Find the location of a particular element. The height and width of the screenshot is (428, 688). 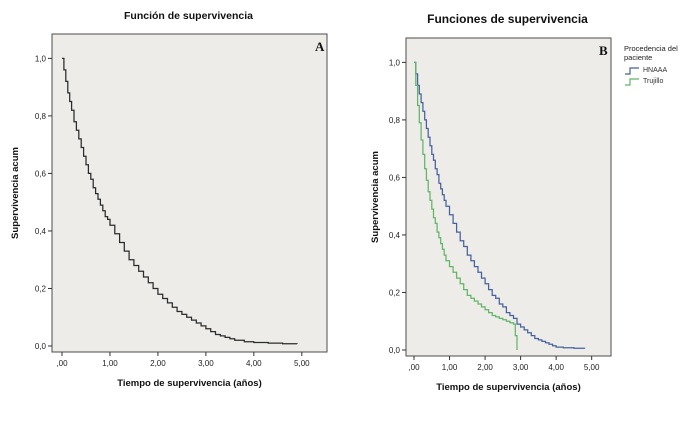

chart-a-title: Función de supervivencia is located at coordinates (188, 16).